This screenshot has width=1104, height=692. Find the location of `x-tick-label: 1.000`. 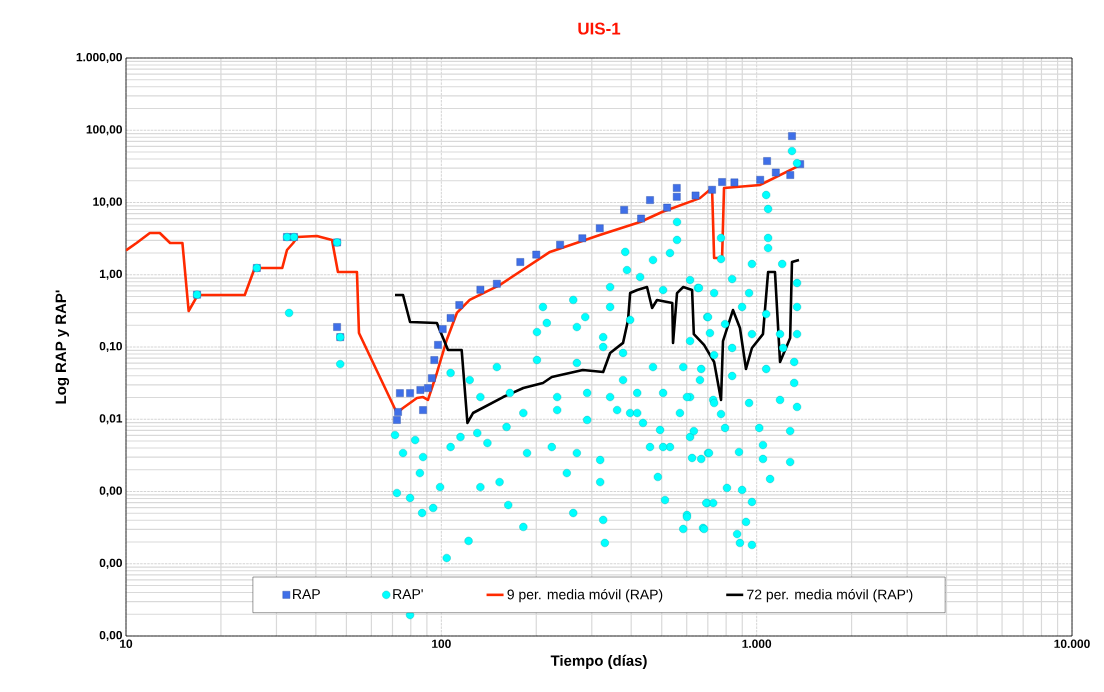

x-tick-label: 1.000 is located at coordinates (757, 643).